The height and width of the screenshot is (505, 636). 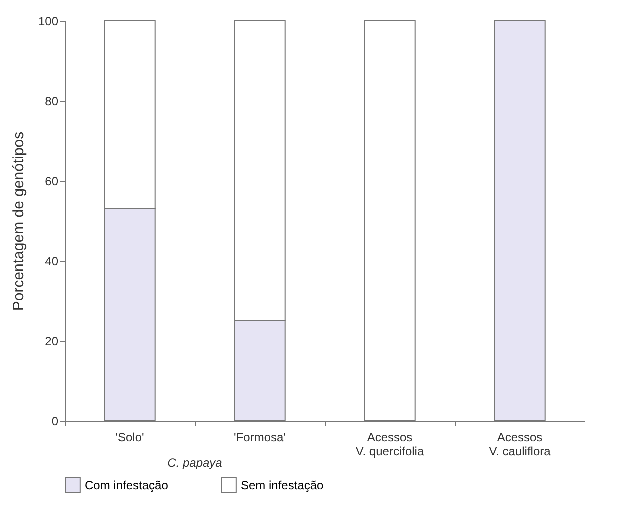 I want to click on y-tick-label: 20, so click(x=52, y=341).